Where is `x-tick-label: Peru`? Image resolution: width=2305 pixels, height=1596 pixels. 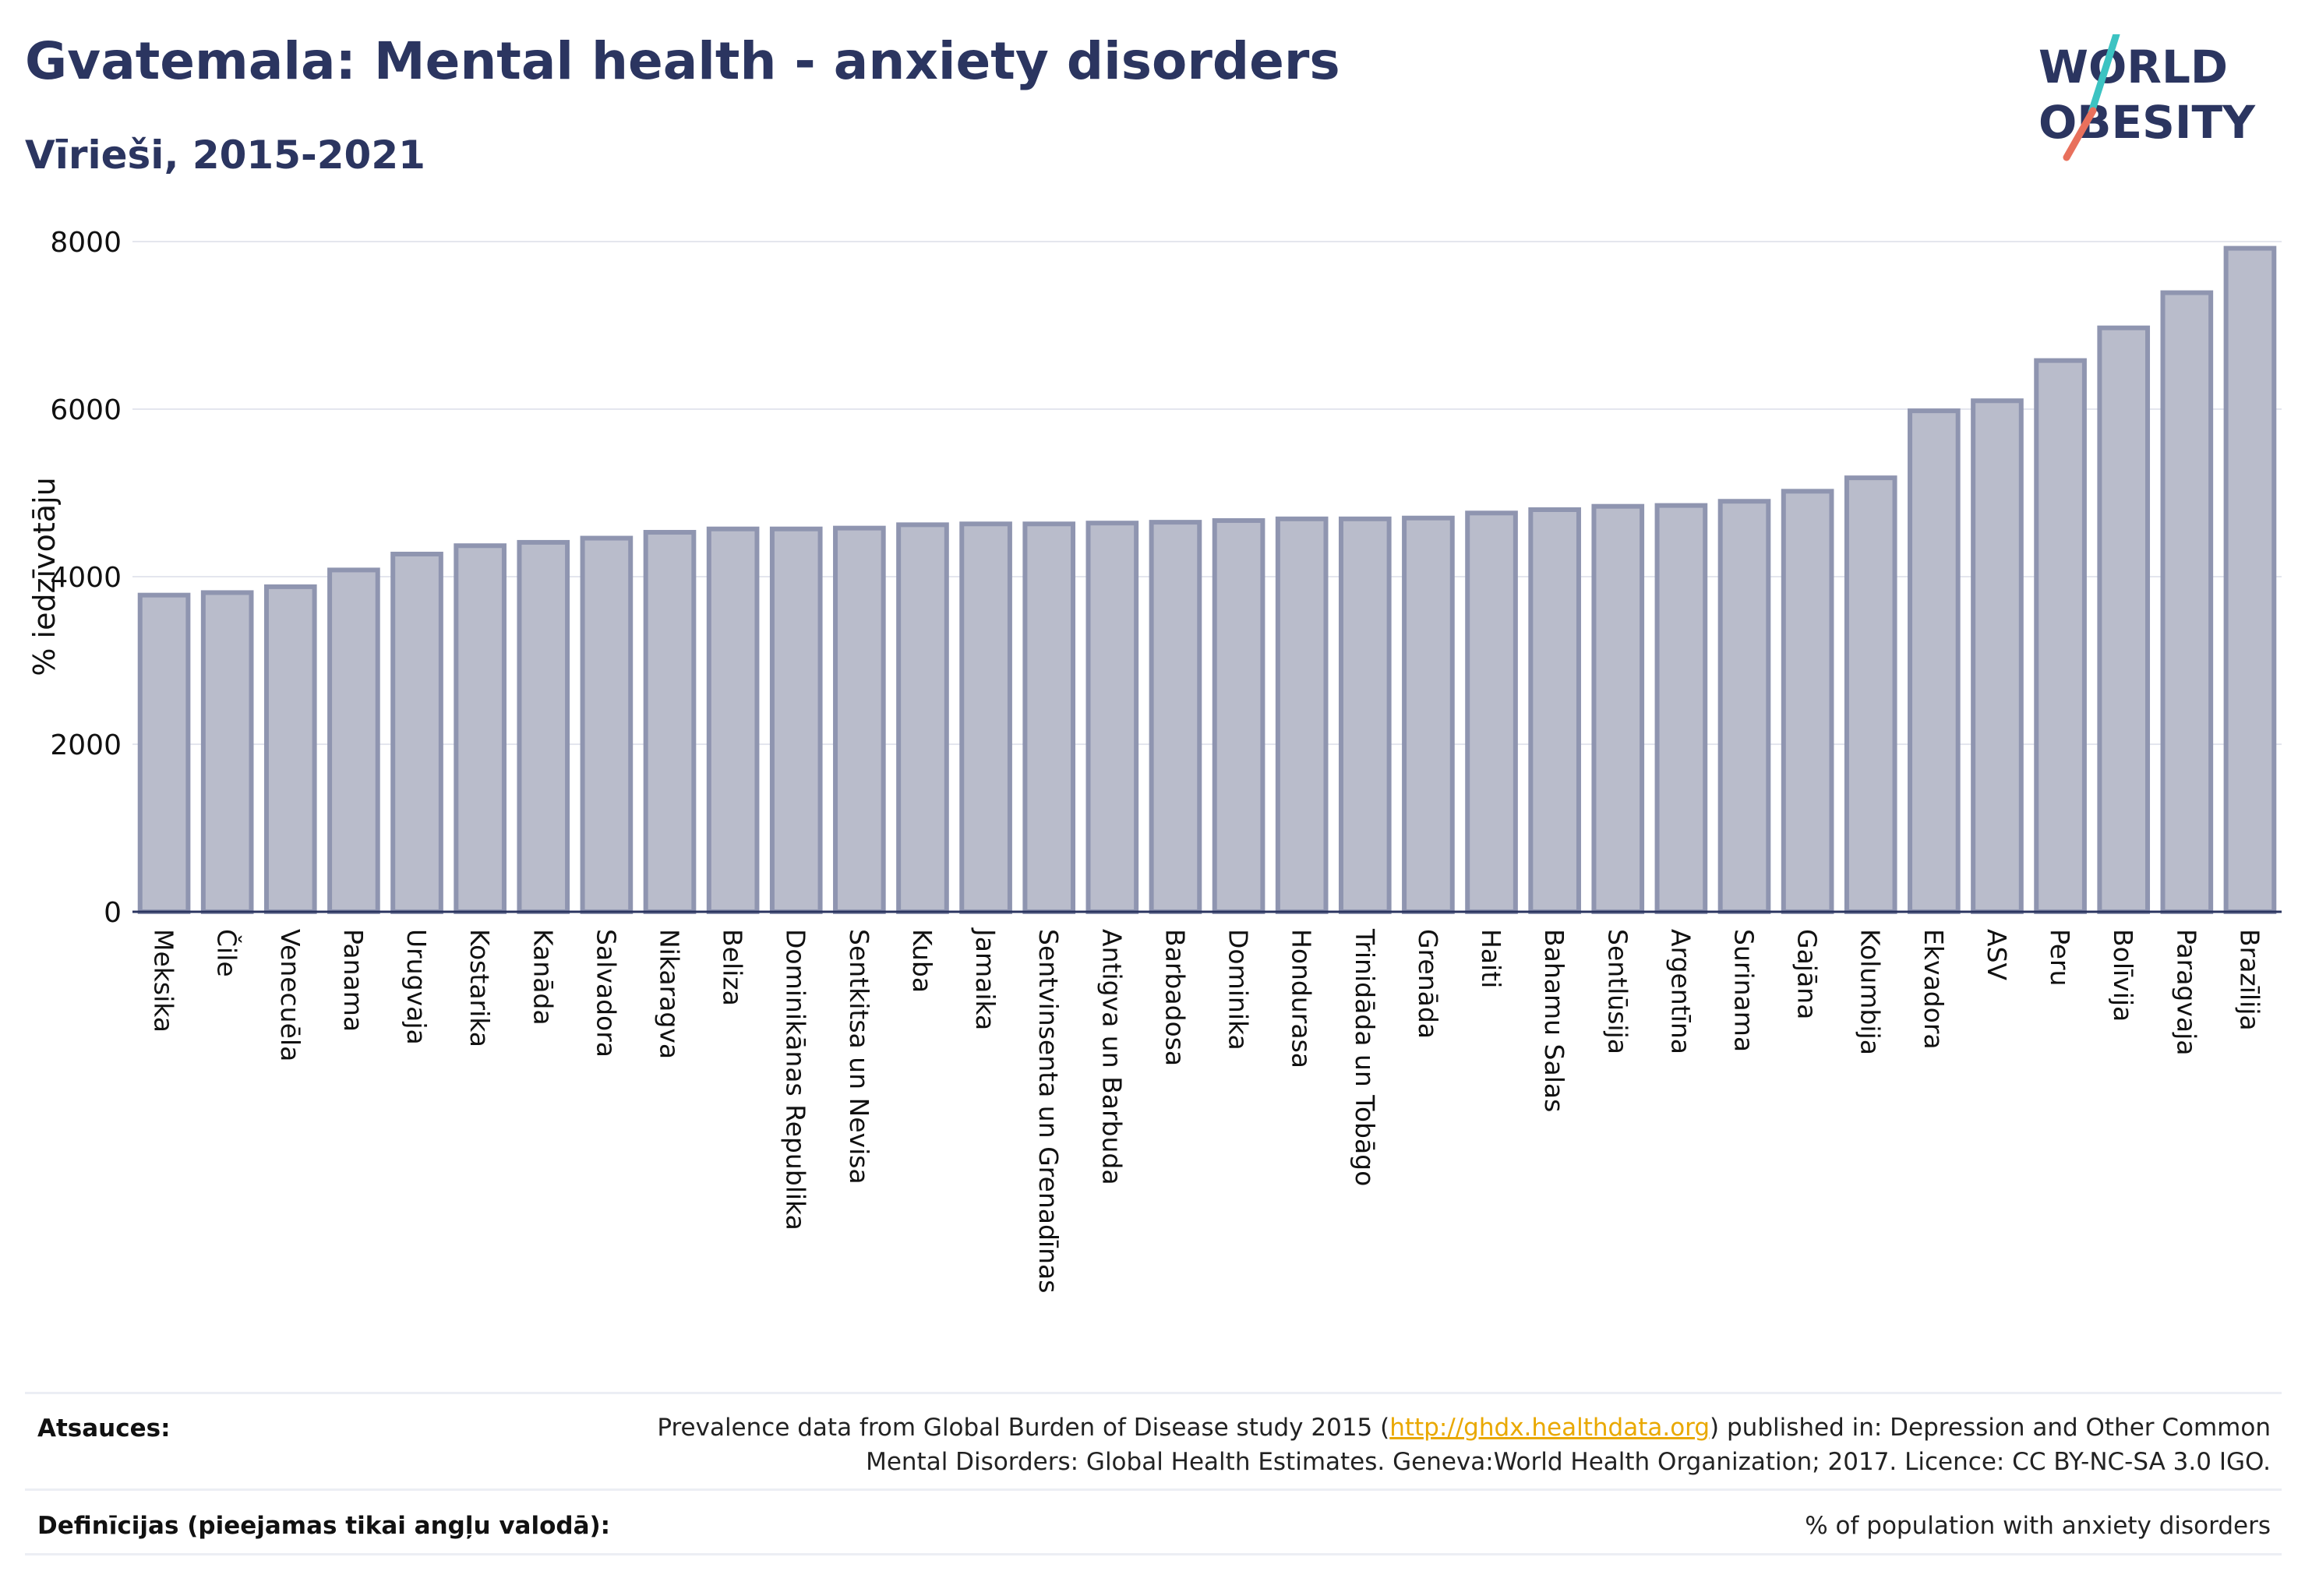
x-tick-label: Peru is located at coordinates (2060, 958).